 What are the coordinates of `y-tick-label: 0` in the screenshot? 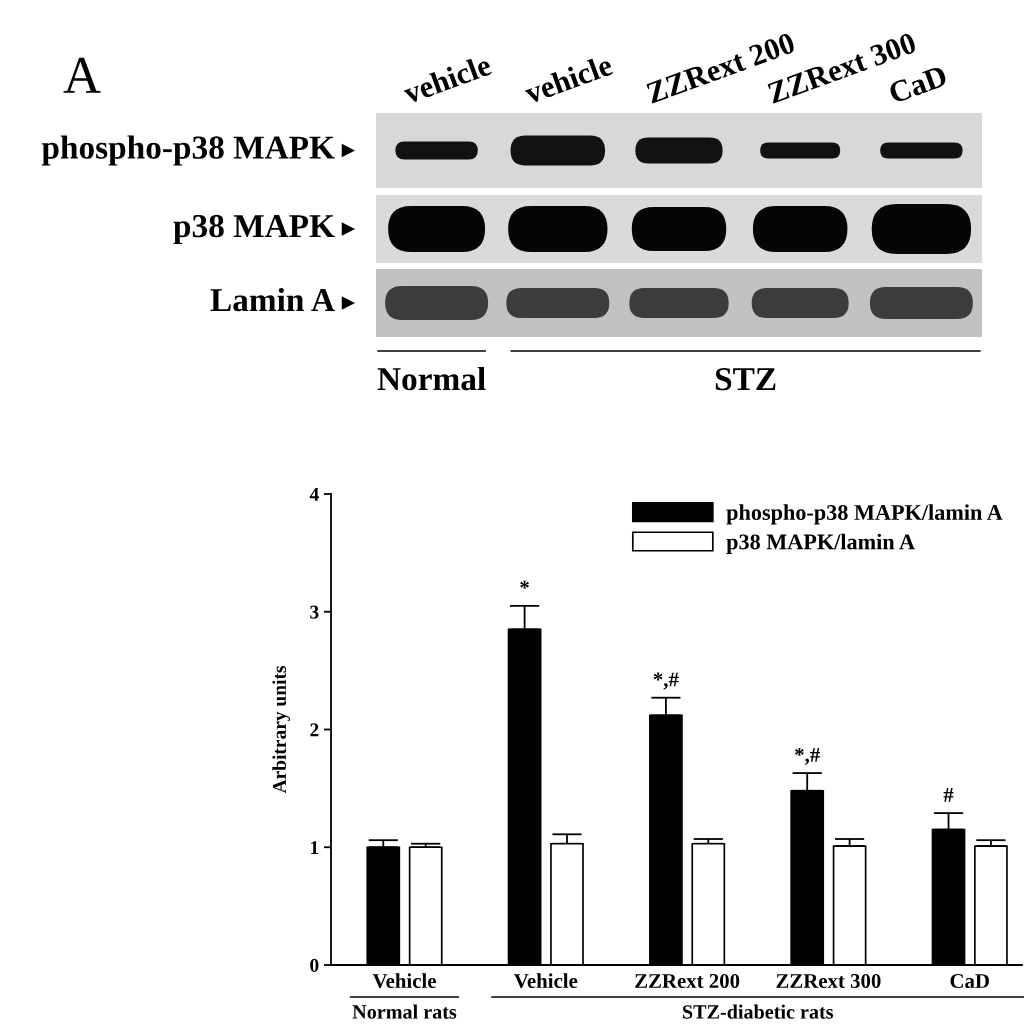 It's located at (314, 965).